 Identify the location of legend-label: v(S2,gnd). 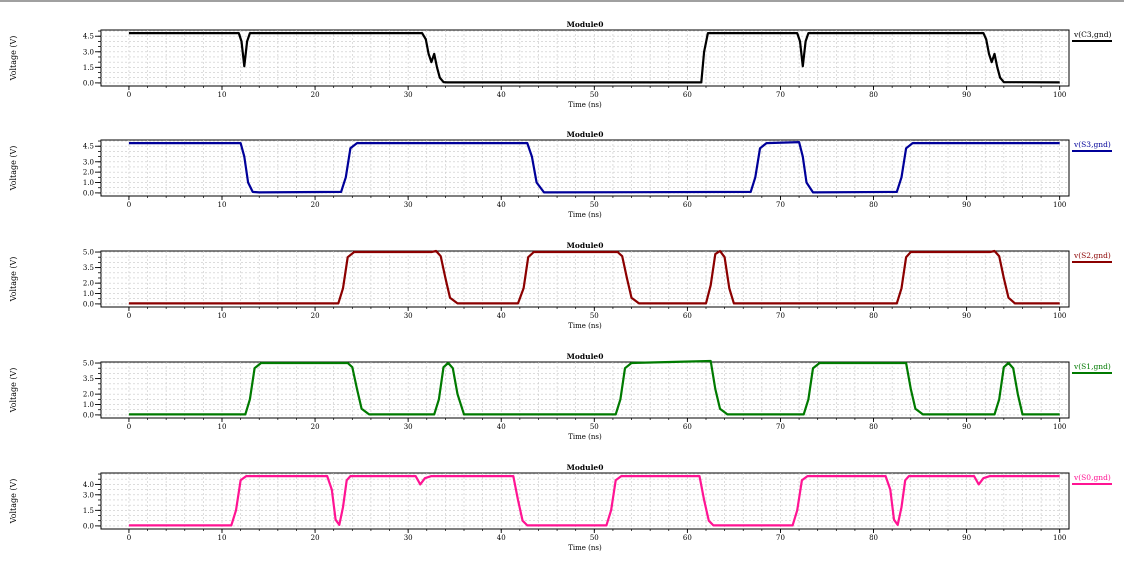
(1092, 255).